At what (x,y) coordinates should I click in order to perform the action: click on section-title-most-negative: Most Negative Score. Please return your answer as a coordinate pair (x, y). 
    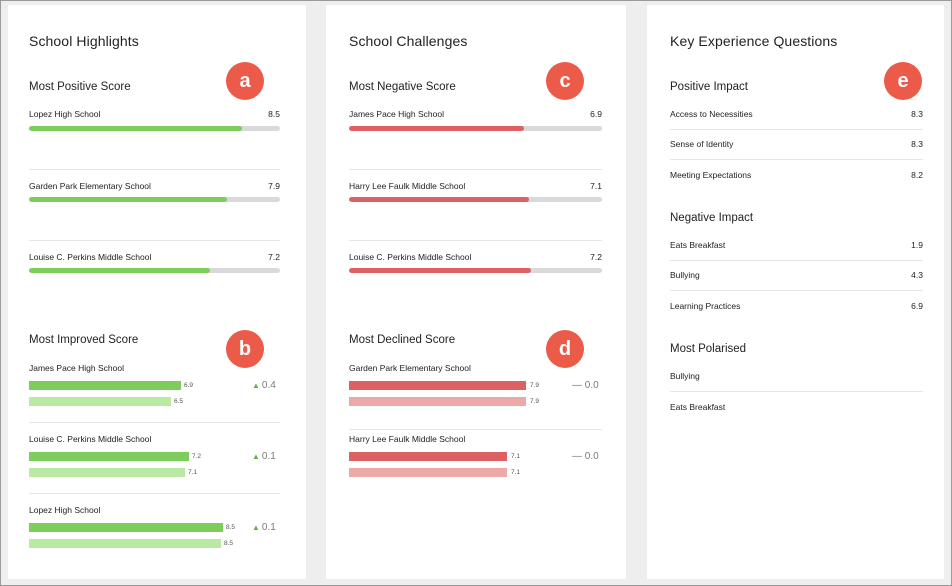
    Looking at the image, I should click on (402, 87).